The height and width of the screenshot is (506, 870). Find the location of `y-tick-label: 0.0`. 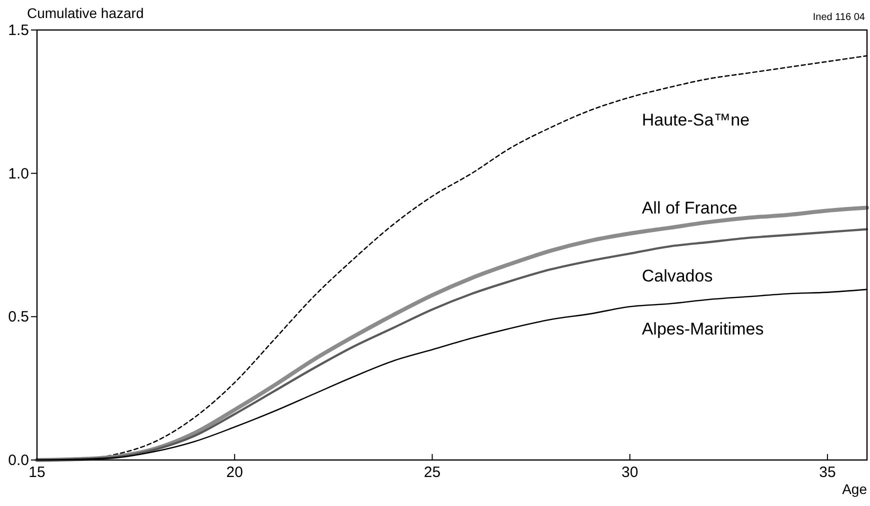

y-tick-label: 0.0 is located at coordinates (18, 460).